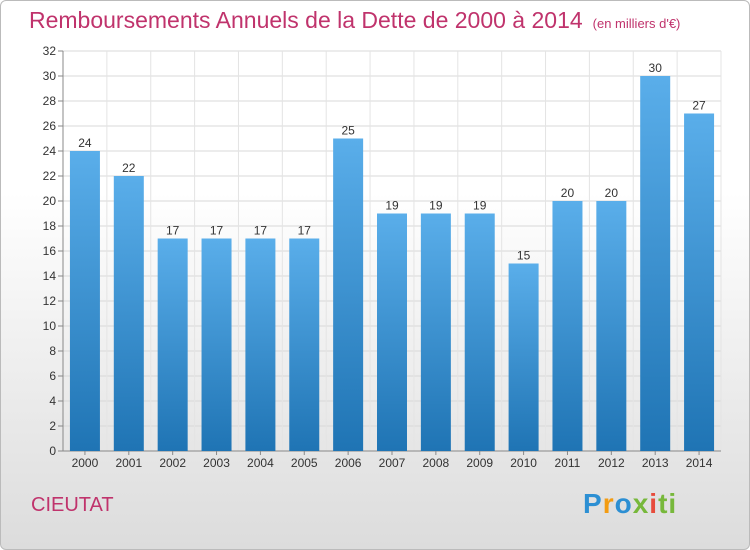 The image size is (750, 550). Describe the element at coordinates (50, 126) in the screenshot. I see `y-tick-label: 26` at that location.